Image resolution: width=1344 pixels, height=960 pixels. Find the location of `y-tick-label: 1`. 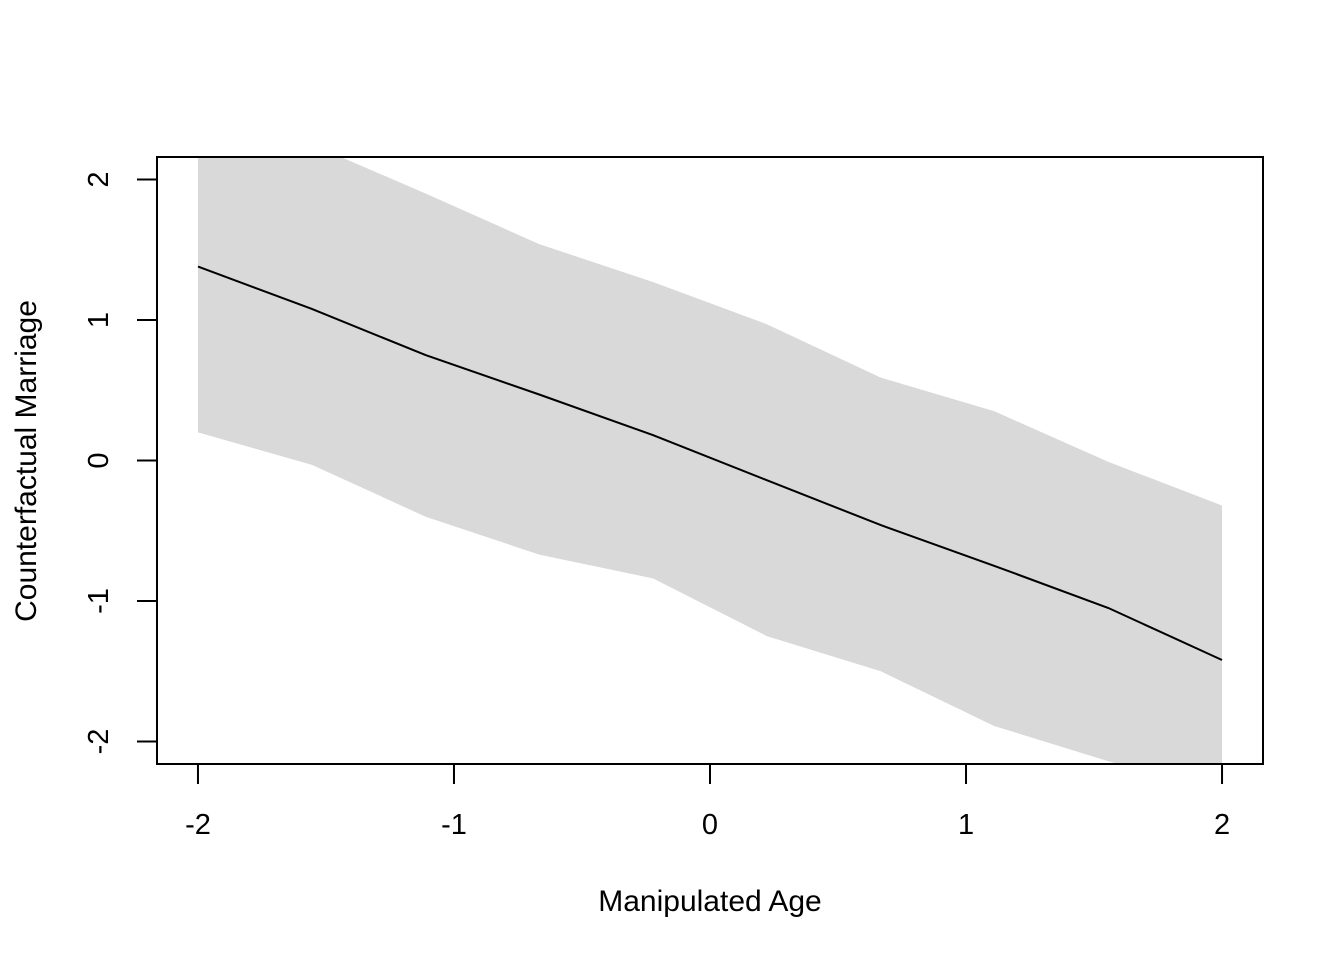

y-tick-label: 1 is located at coordinates (99, 320).